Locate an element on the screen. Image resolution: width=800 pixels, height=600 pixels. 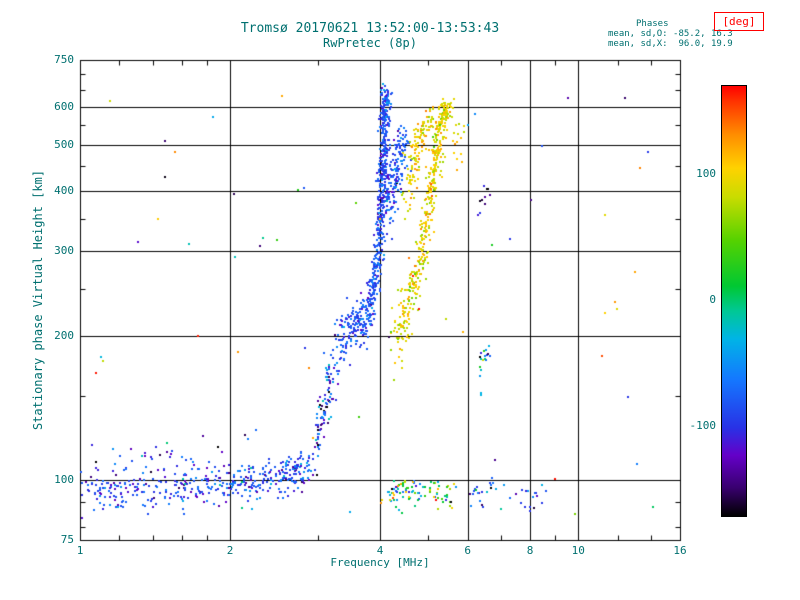
x-tick-label: 16 is located at coordinates (680, 550).